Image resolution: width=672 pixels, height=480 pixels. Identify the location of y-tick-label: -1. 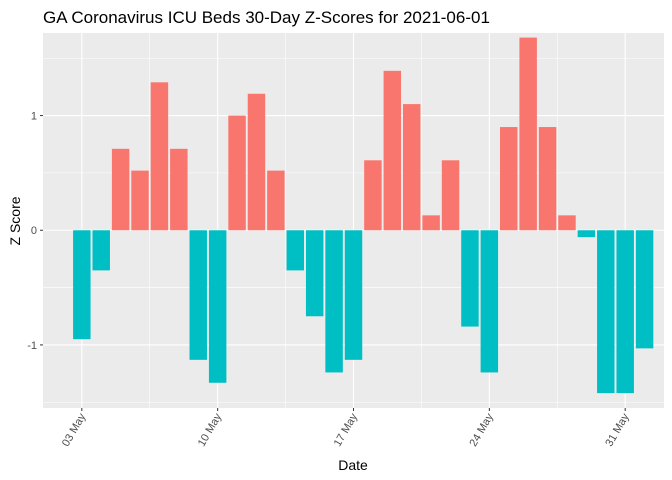
(32, 346).